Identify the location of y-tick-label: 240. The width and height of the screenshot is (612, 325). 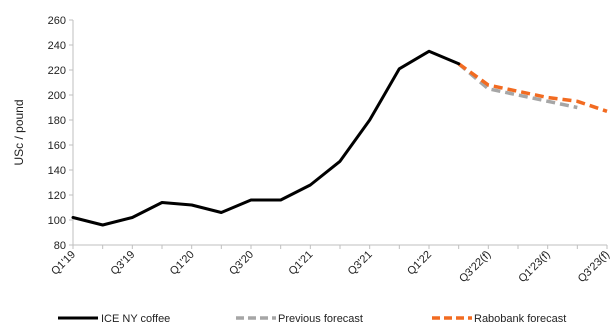
(57, 46).